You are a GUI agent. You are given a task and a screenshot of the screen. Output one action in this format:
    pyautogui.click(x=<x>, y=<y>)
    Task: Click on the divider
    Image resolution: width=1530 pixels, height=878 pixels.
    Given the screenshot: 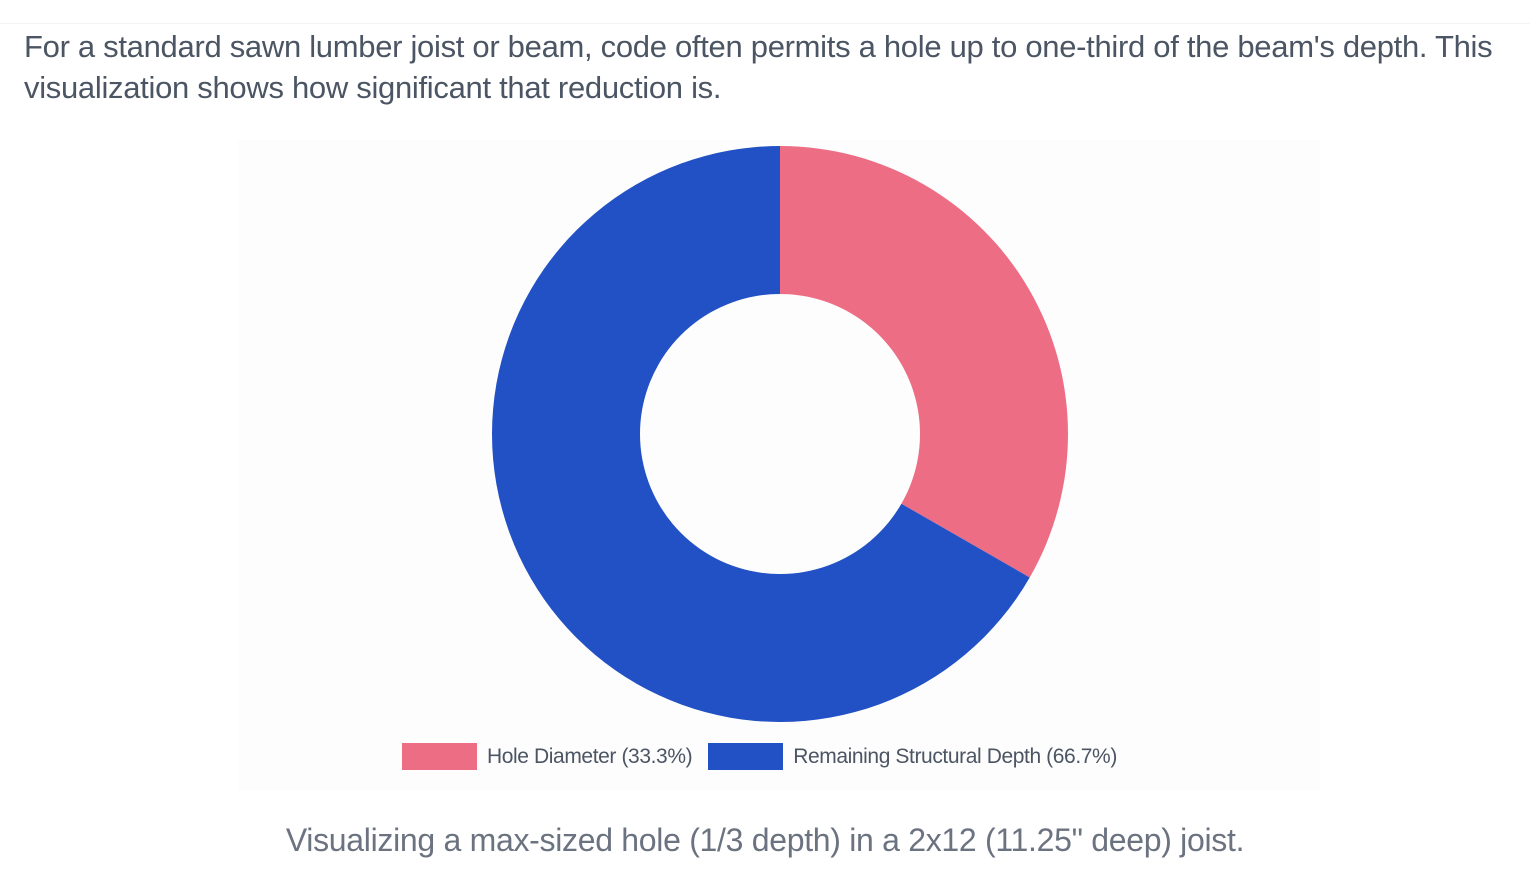 What is the action you would take?
    pyautogui.click(x=765, y=23)
    